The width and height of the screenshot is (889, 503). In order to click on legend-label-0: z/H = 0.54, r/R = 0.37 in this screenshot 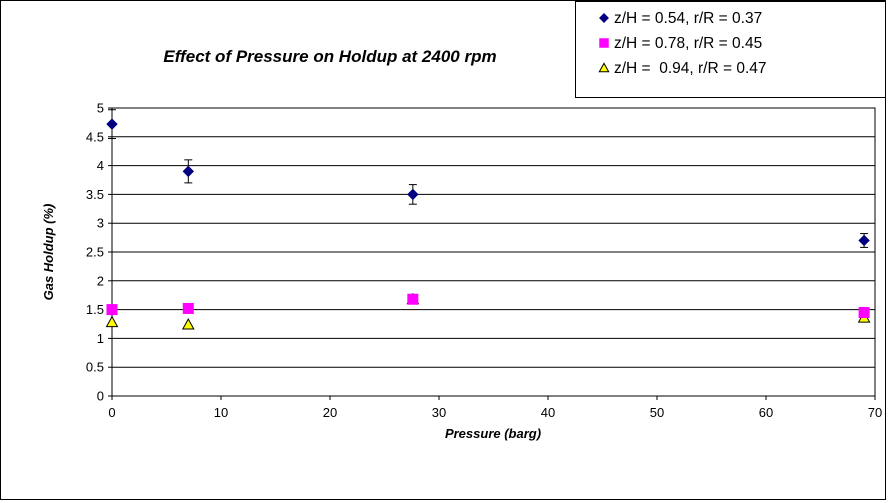, I will do `click(688, 18)`.